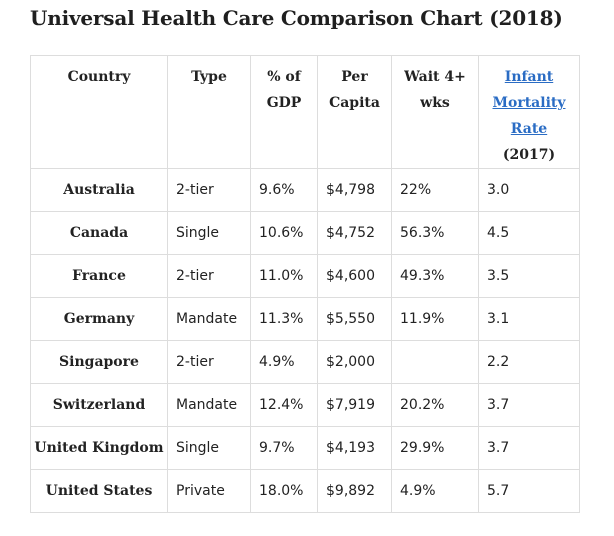  Describe the element at coordinates (284, 362) in the screenshot. I see `cell-gdp: 4.9%` at that location.